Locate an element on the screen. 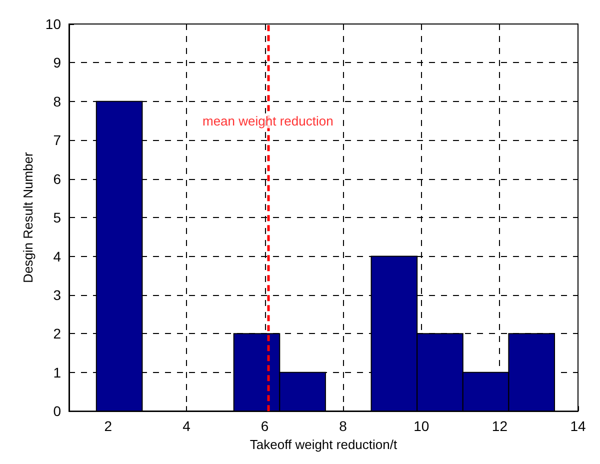  y-tick-label: 1 is located at coordinates (57, 372).